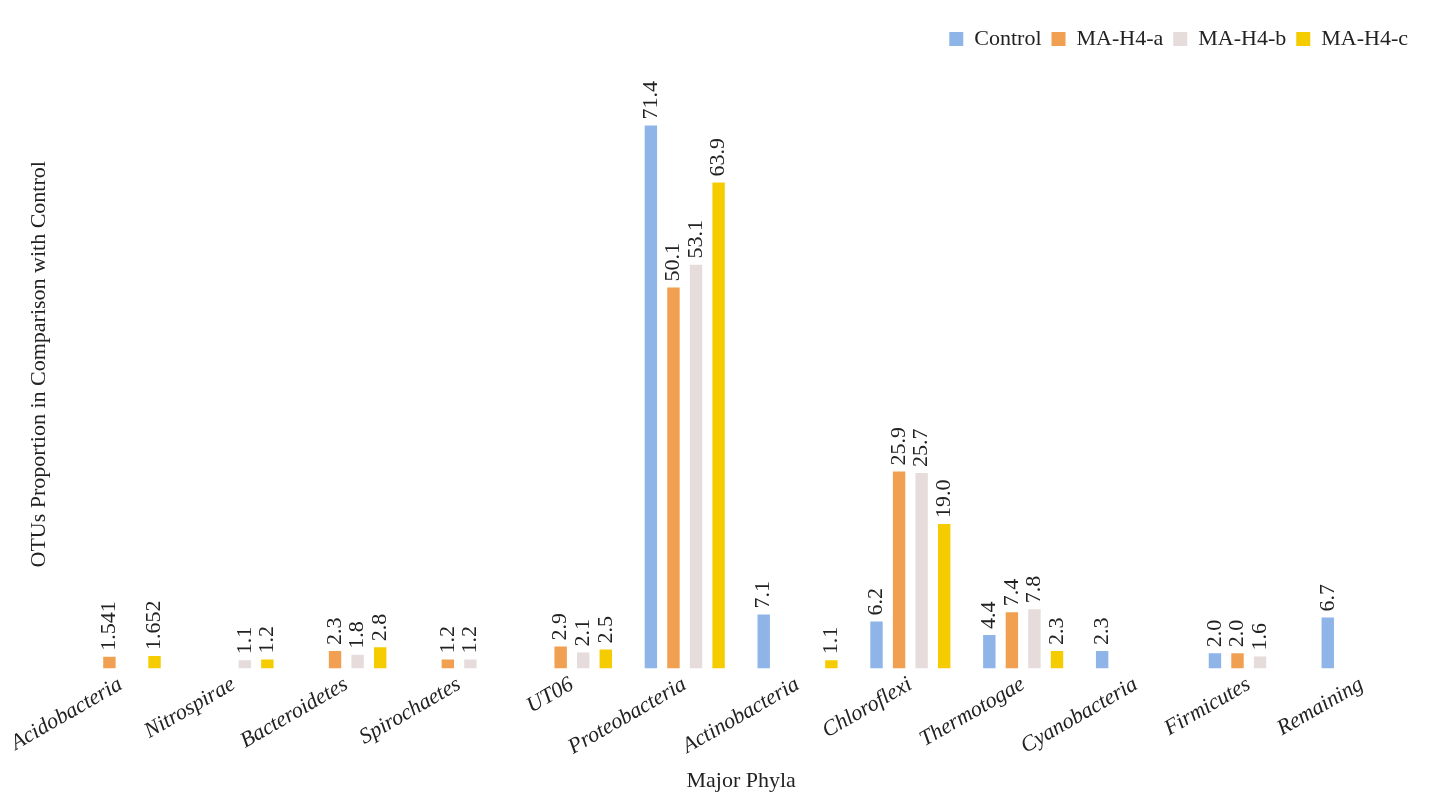 This screenshot has width=1447, height=810. I want to click on data-label: 2.1, so click(581, 633).